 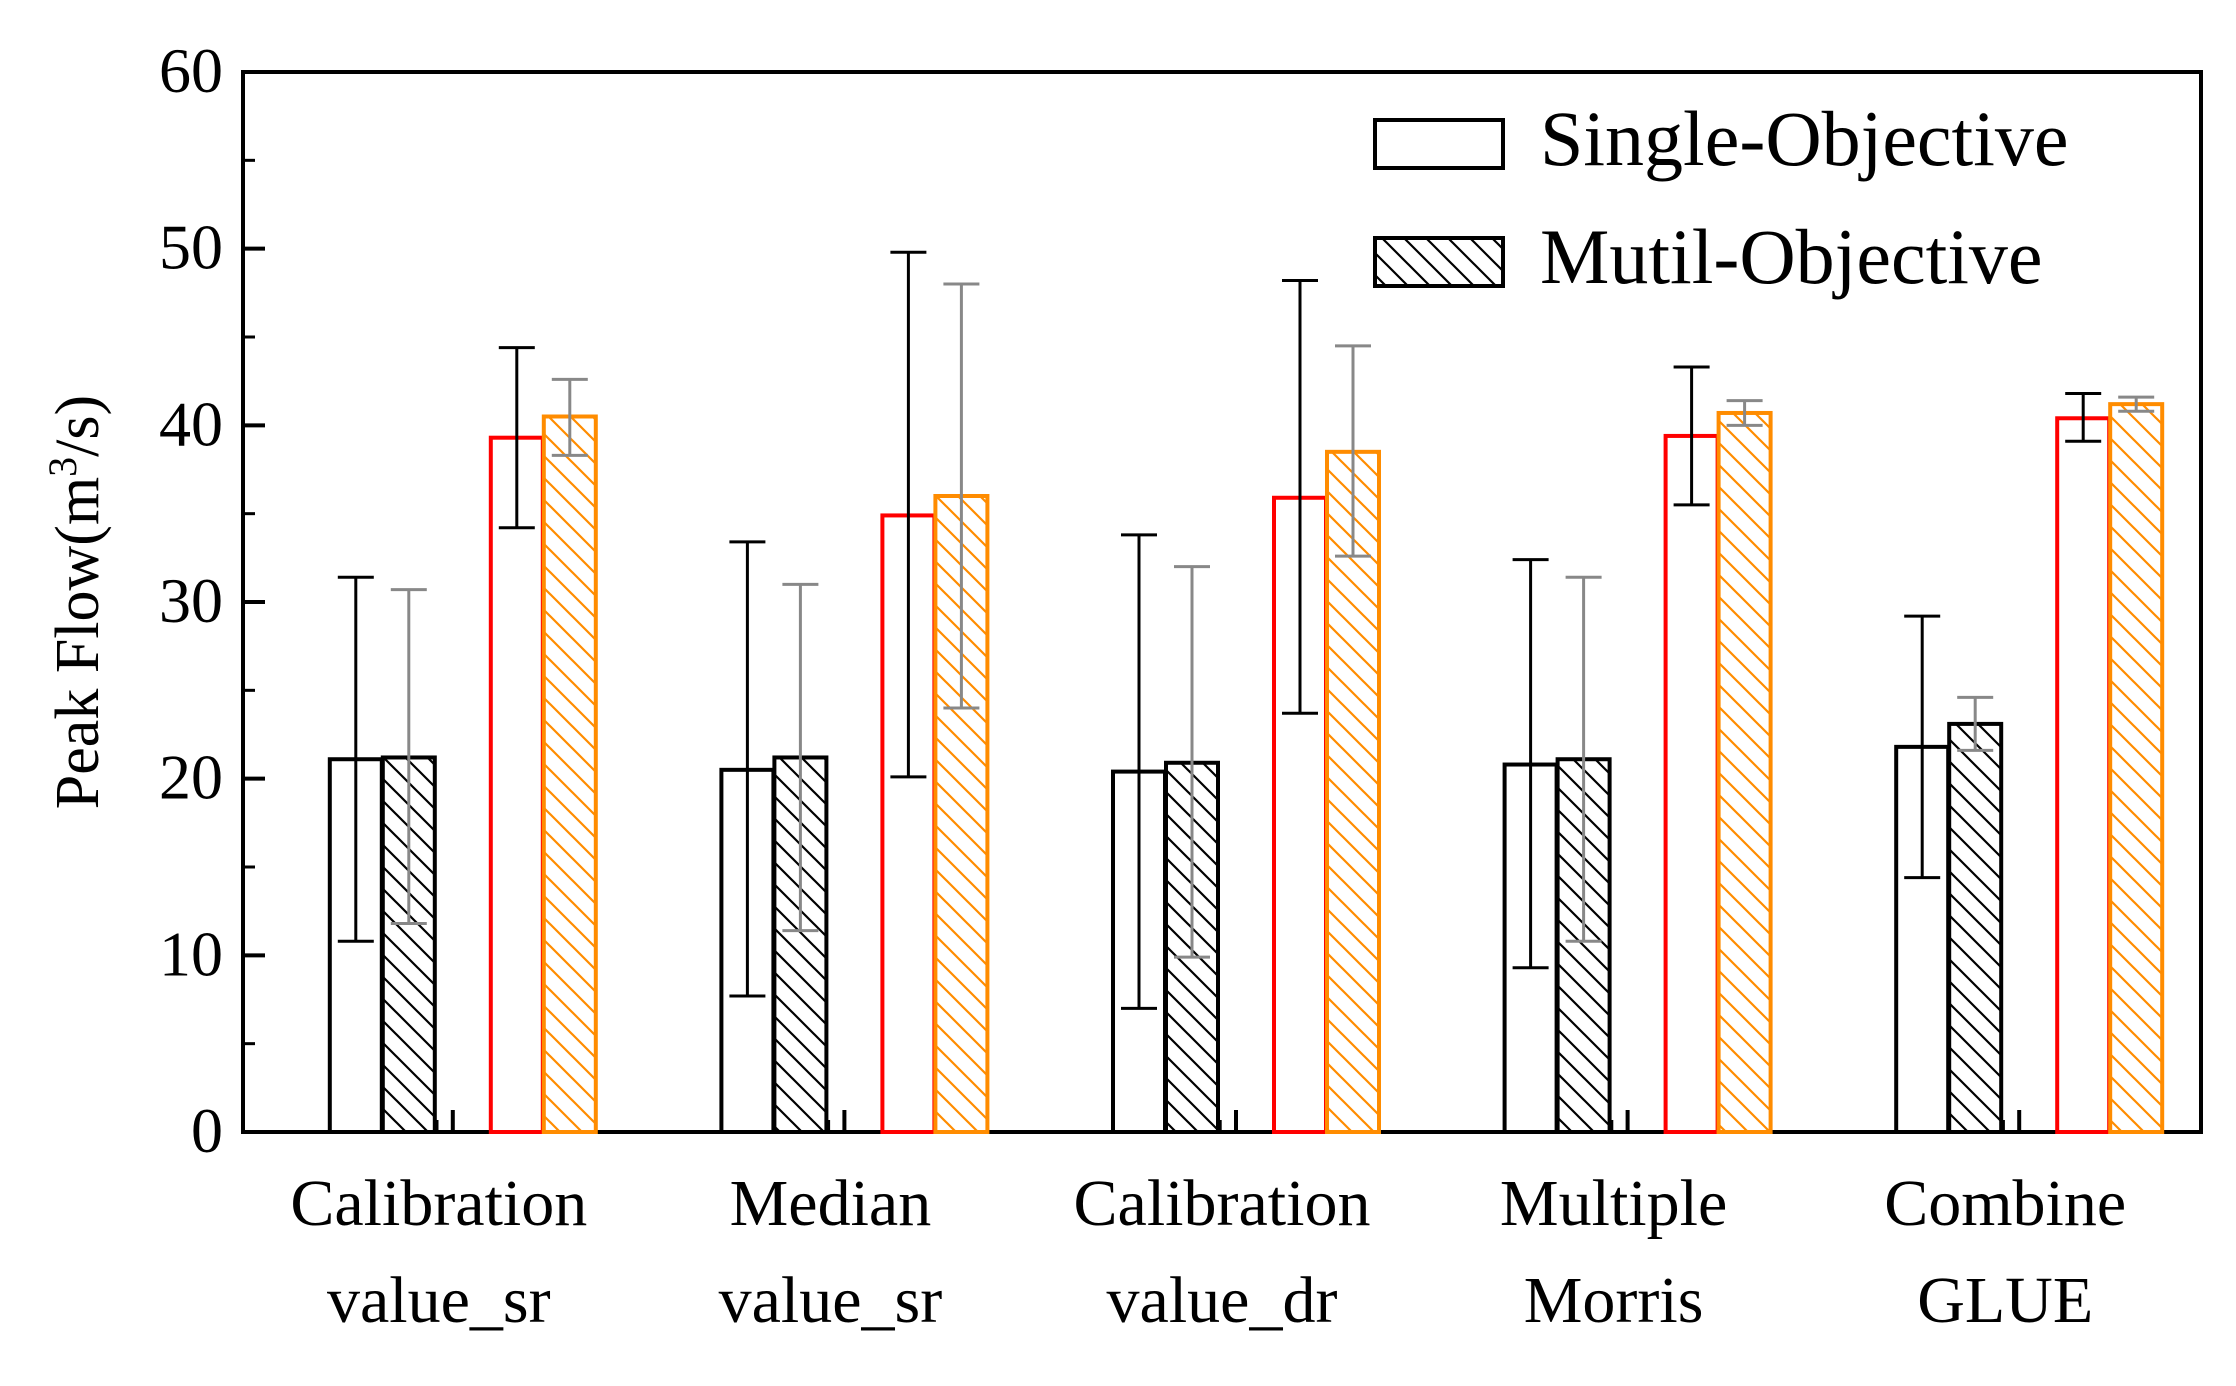 I want to click on x-axis, so click(x=1228, y=1121).